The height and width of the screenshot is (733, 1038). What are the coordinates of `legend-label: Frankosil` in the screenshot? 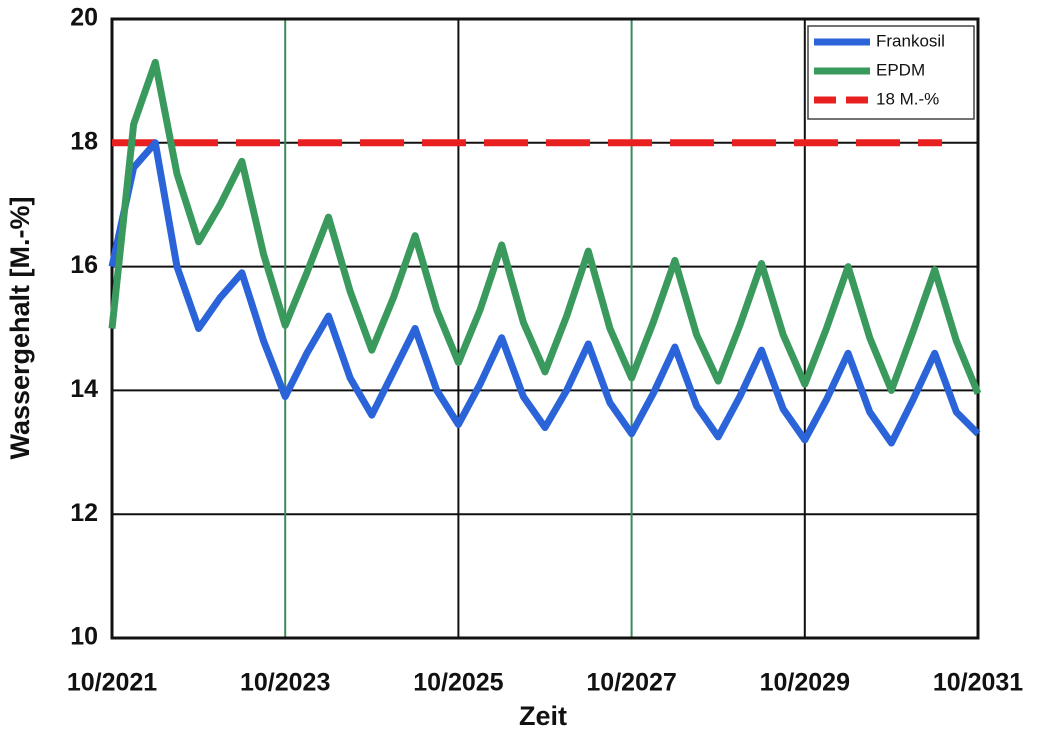 It's located at (910, 40).